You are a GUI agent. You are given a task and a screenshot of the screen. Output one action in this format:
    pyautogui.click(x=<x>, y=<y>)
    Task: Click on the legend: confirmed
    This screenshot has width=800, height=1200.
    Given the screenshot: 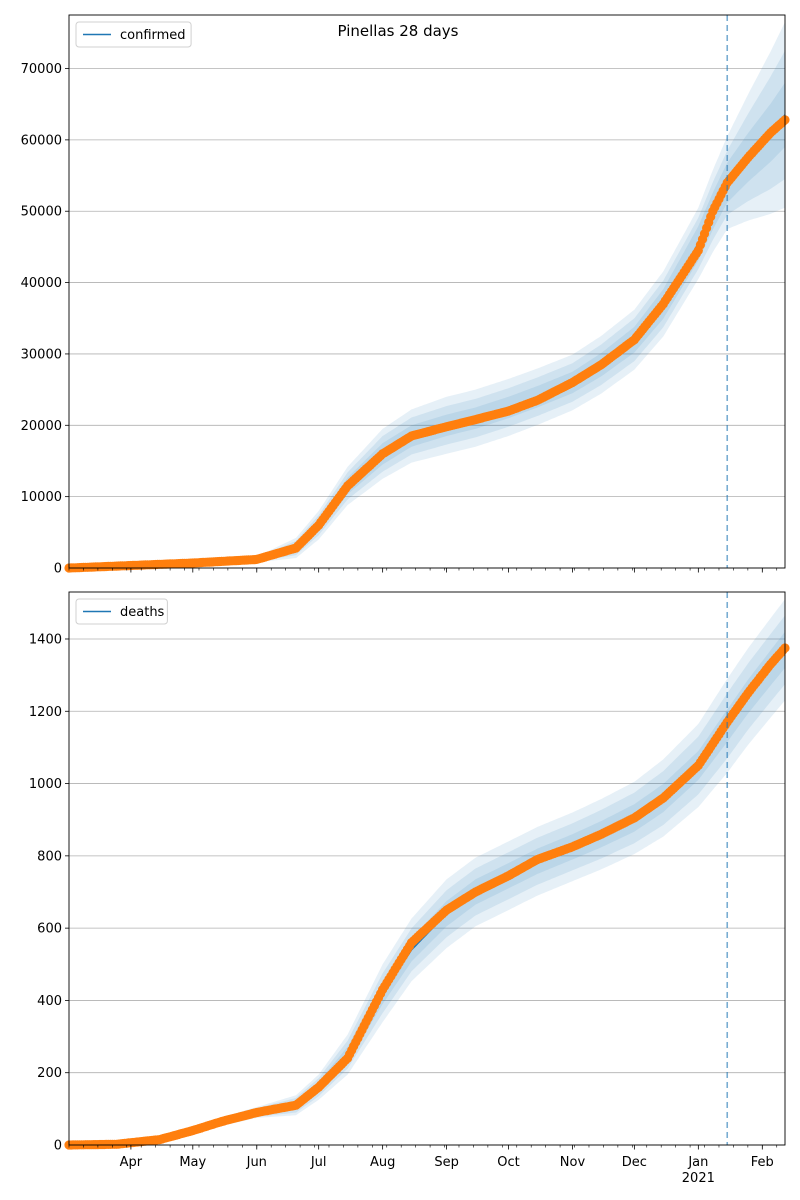 What is the action you would take?
    pyautogui.click(x=133, y=34)
    